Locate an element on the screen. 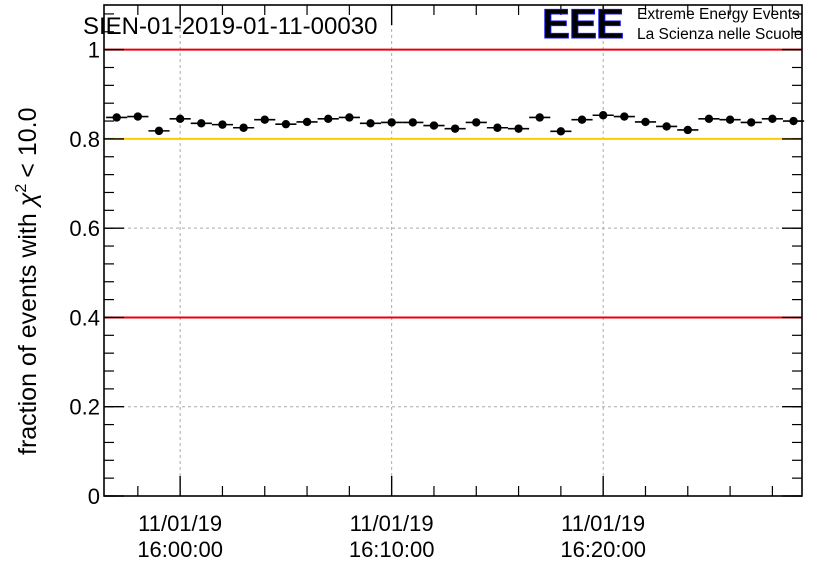 Image resolution: width=836 pixels, height=572 pixels. y-tick-labels: 0 0.2 0.4 0.6 0.8 1 is located at coordinates (84, 273).